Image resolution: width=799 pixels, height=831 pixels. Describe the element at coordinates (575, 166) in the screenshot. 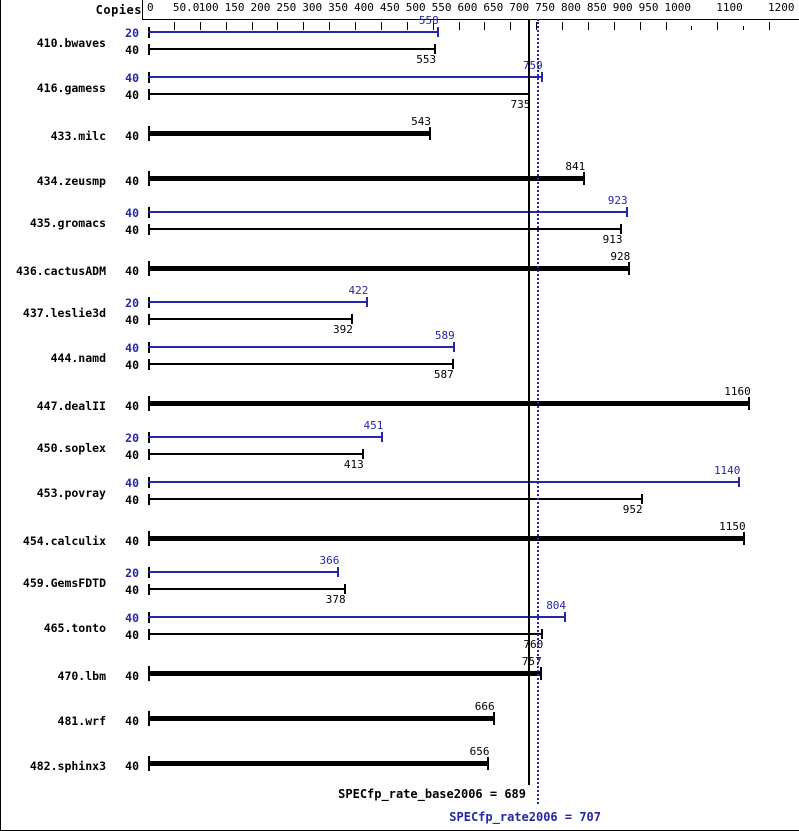

I see `base-value-label: 841` at that location.